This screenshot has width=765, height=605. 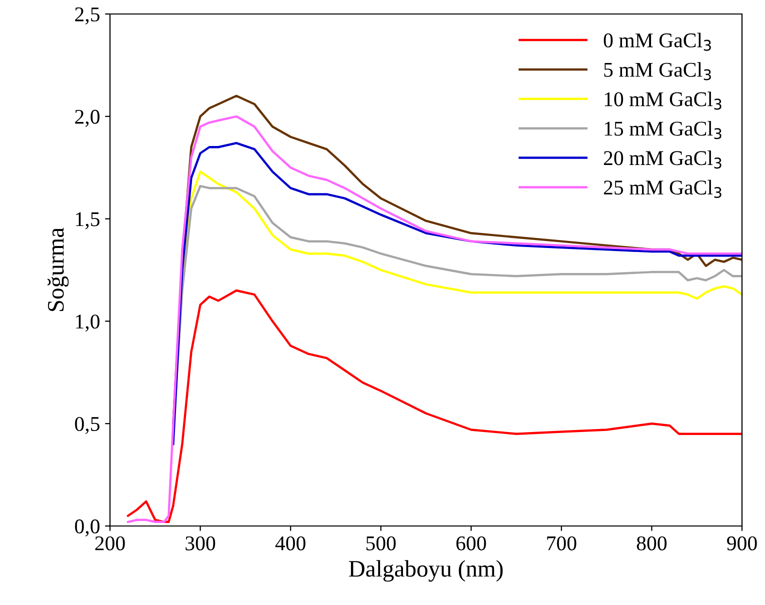 What do you see at coordinates (651, 543) in the screenshot?
I see `x-tick-label: 800` at bounding box center [651, 543].